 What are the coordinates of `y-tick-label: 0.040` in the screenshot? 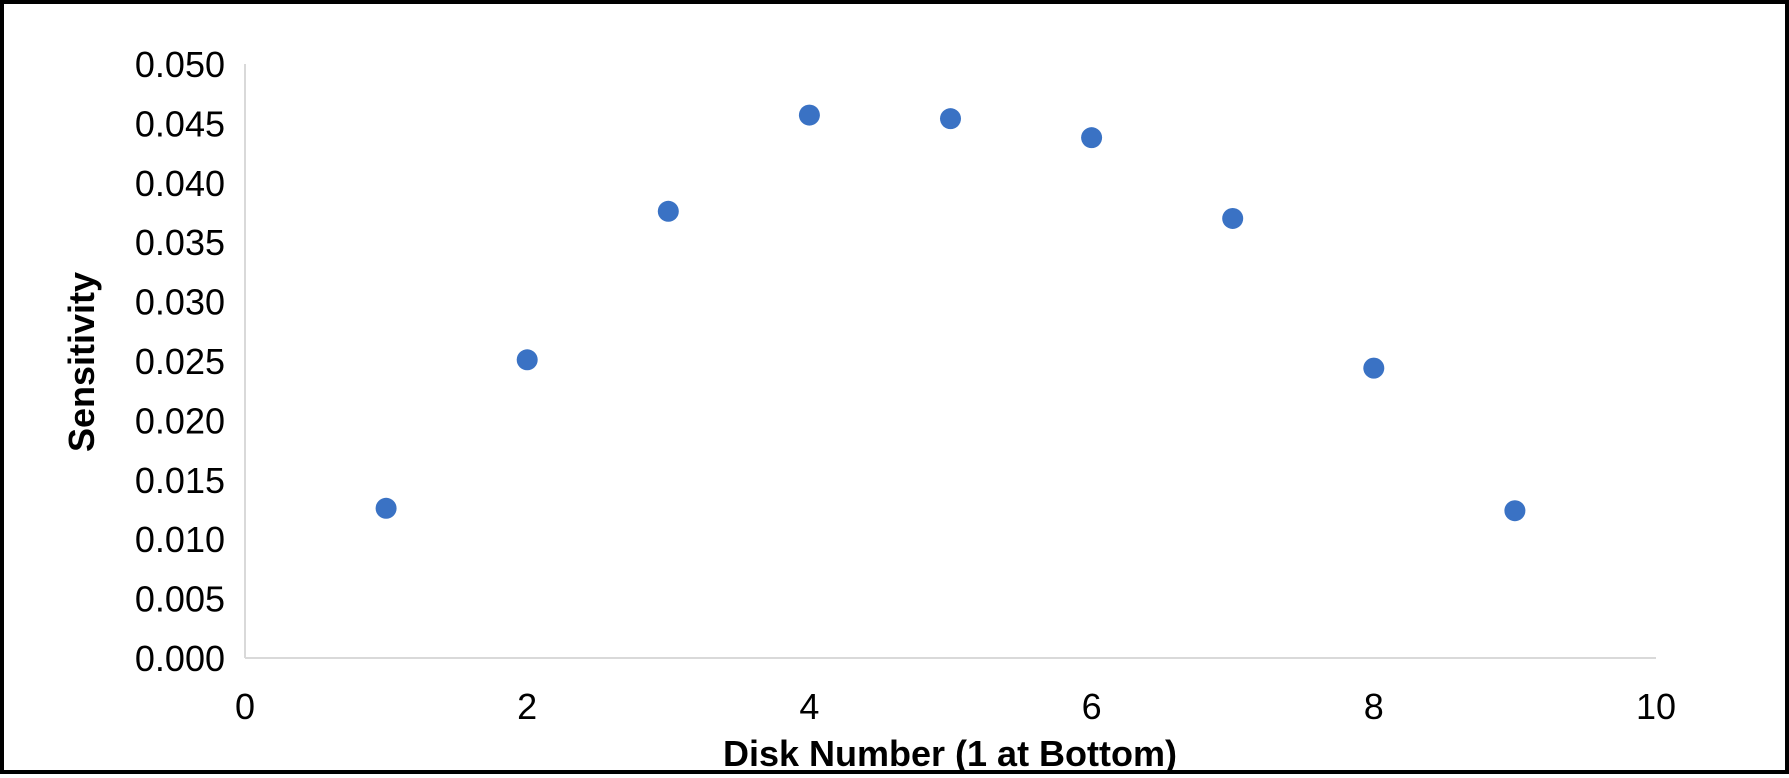 It's located at (180, 183).